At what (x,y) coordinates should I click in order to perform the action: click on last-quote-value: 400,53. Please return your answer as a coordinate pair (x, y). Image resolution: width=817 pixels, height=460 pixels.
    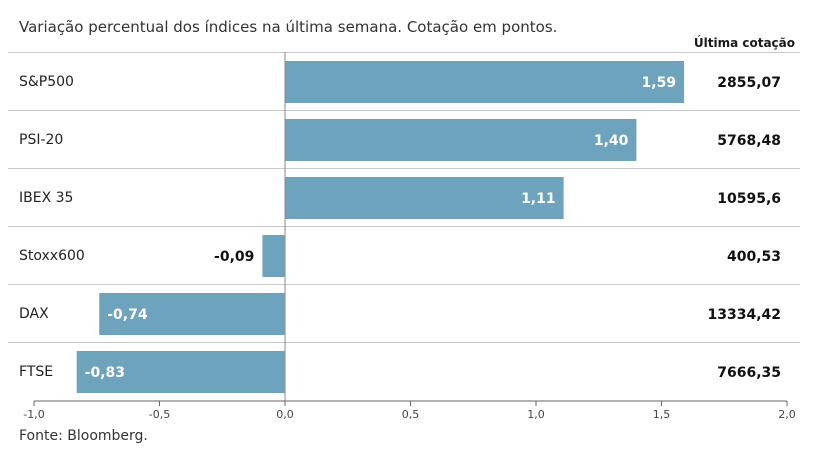
    Looking at the image, I should click on (754, 257).